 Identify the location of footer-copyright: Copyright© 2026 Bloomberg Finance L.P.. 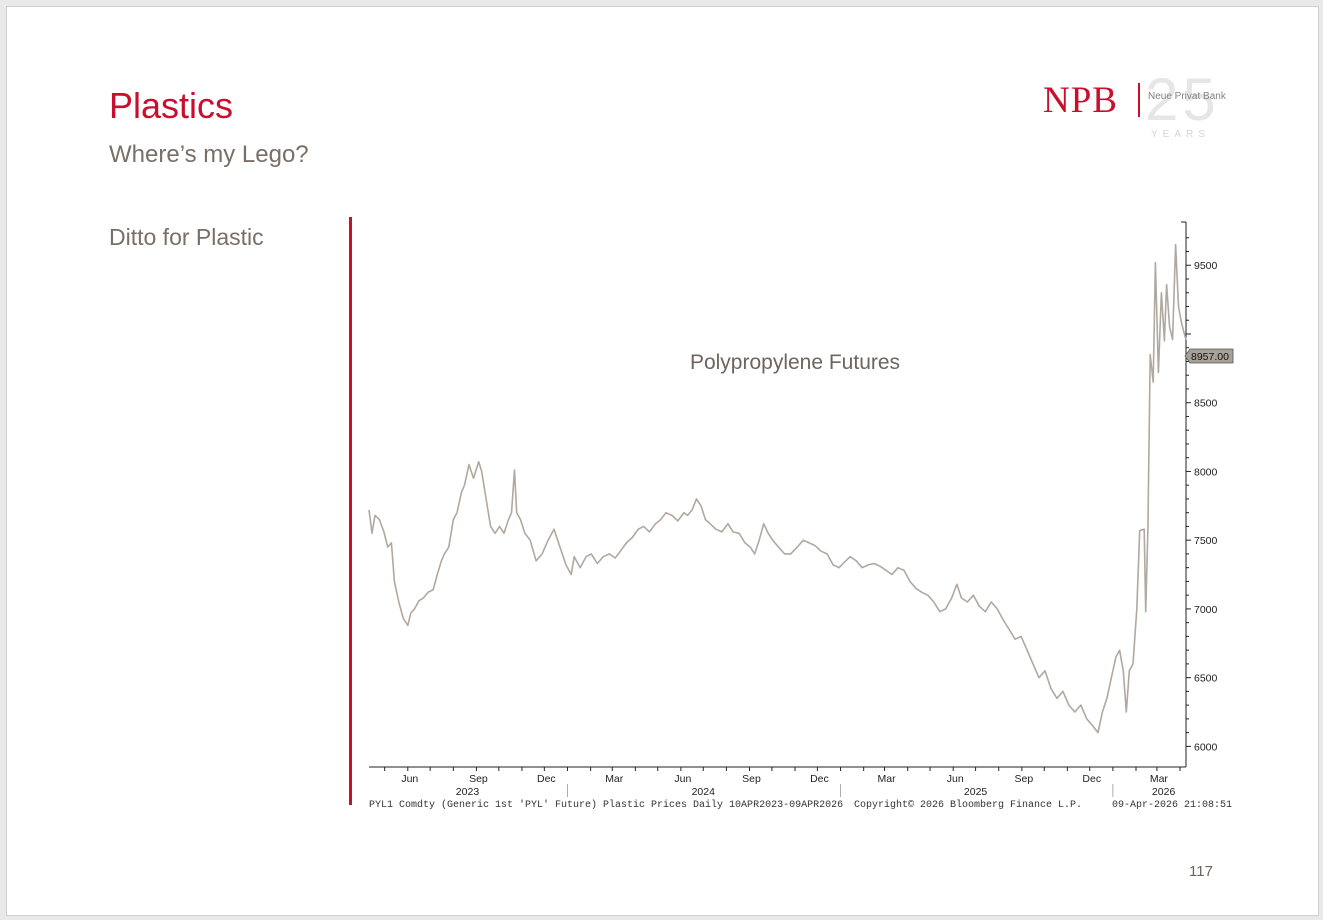
(968, 805).